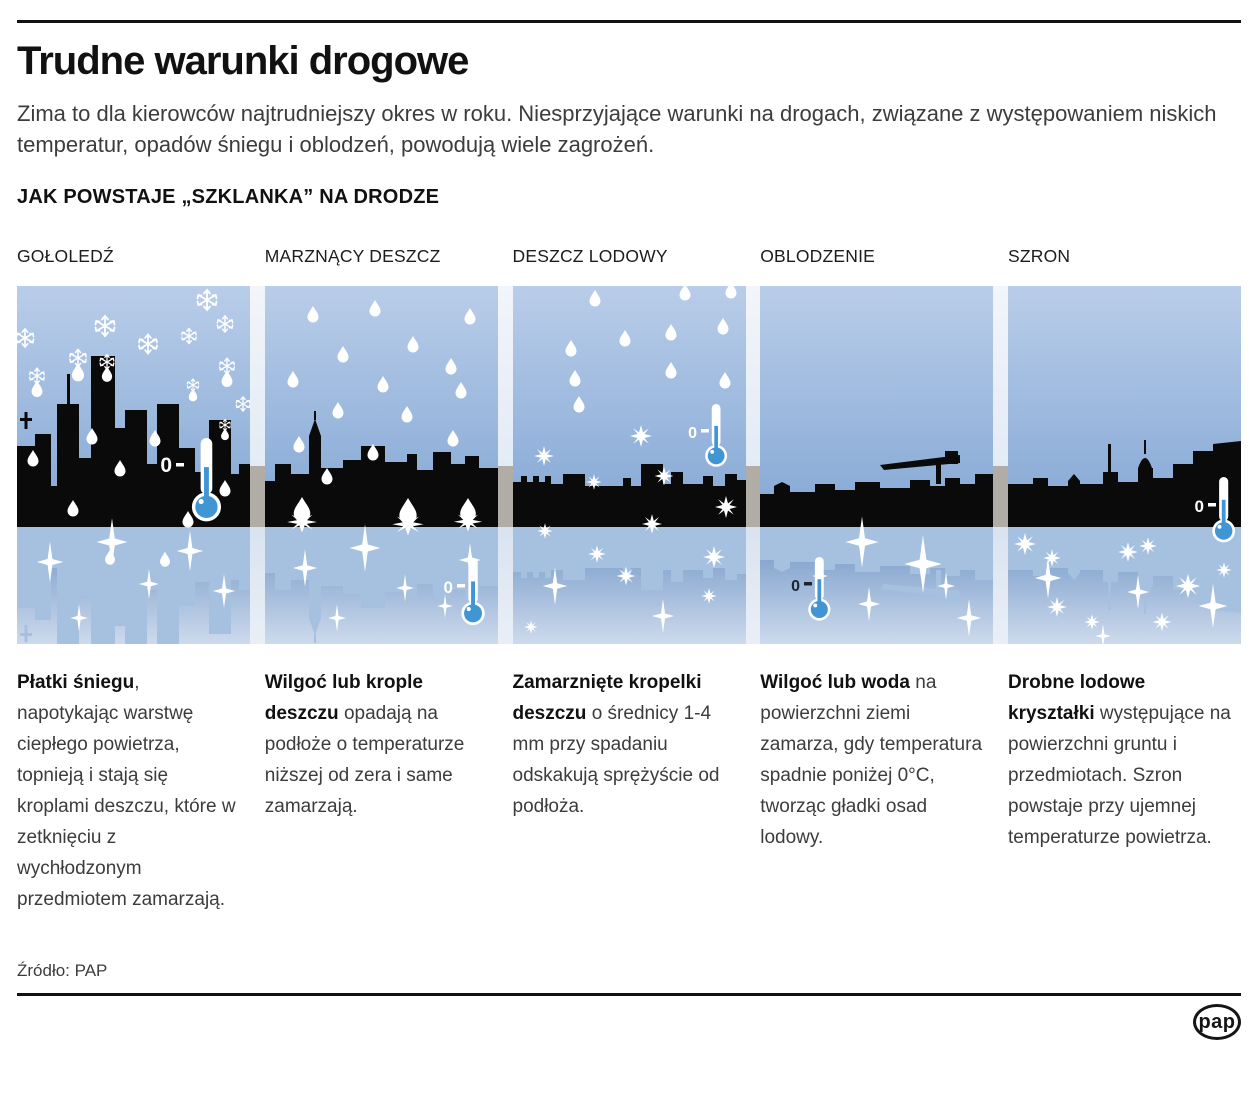 This screenshot has height=1100, width=1258. Describe the element at coordinates (629, 1022) in the screenshot. I see `footer-logo-row: pap` at that location.